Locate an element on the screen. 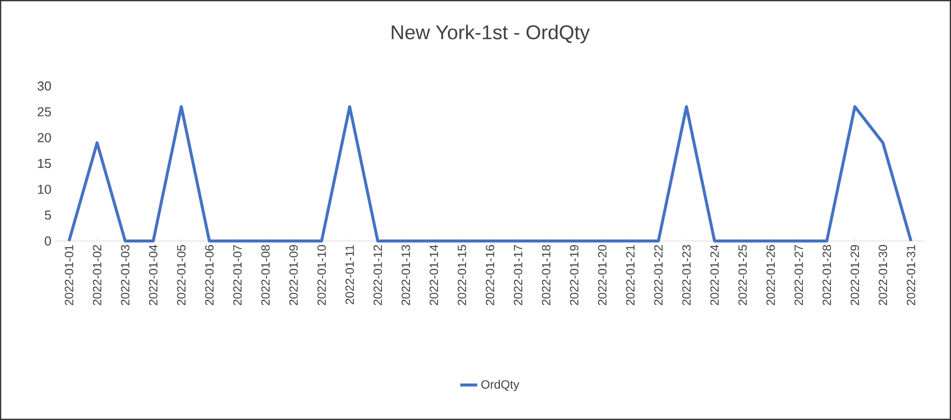  x-tick-label: 2022-01-08 is located at coordinates (265, 275).